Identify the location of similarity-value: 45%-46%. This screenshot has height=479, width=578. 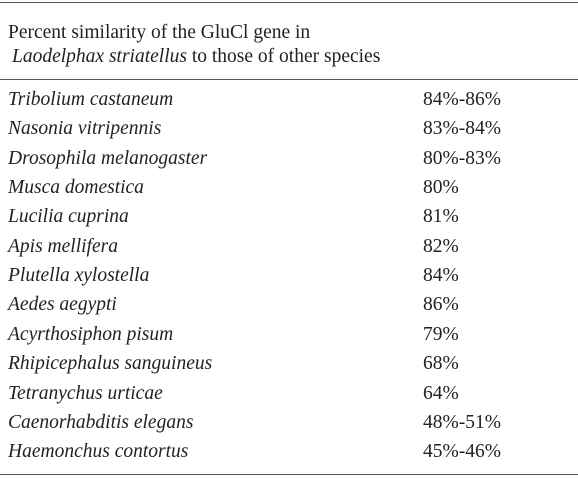
(462, 452).